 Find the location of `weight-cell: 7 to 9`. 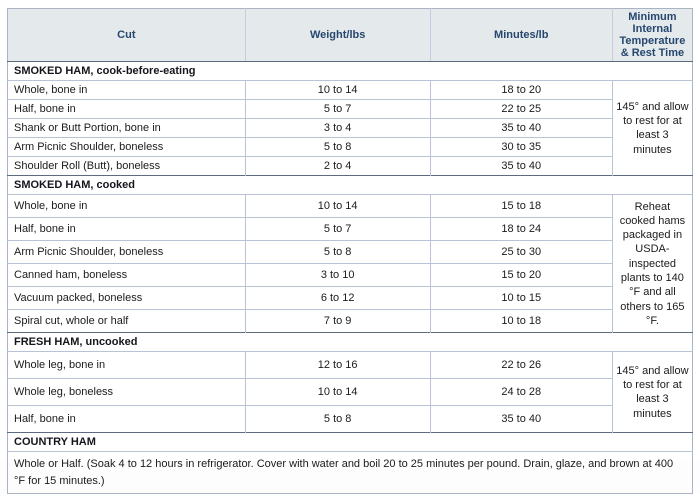

weight-cell: 7 to 9 is located at coordinates (337, 321).